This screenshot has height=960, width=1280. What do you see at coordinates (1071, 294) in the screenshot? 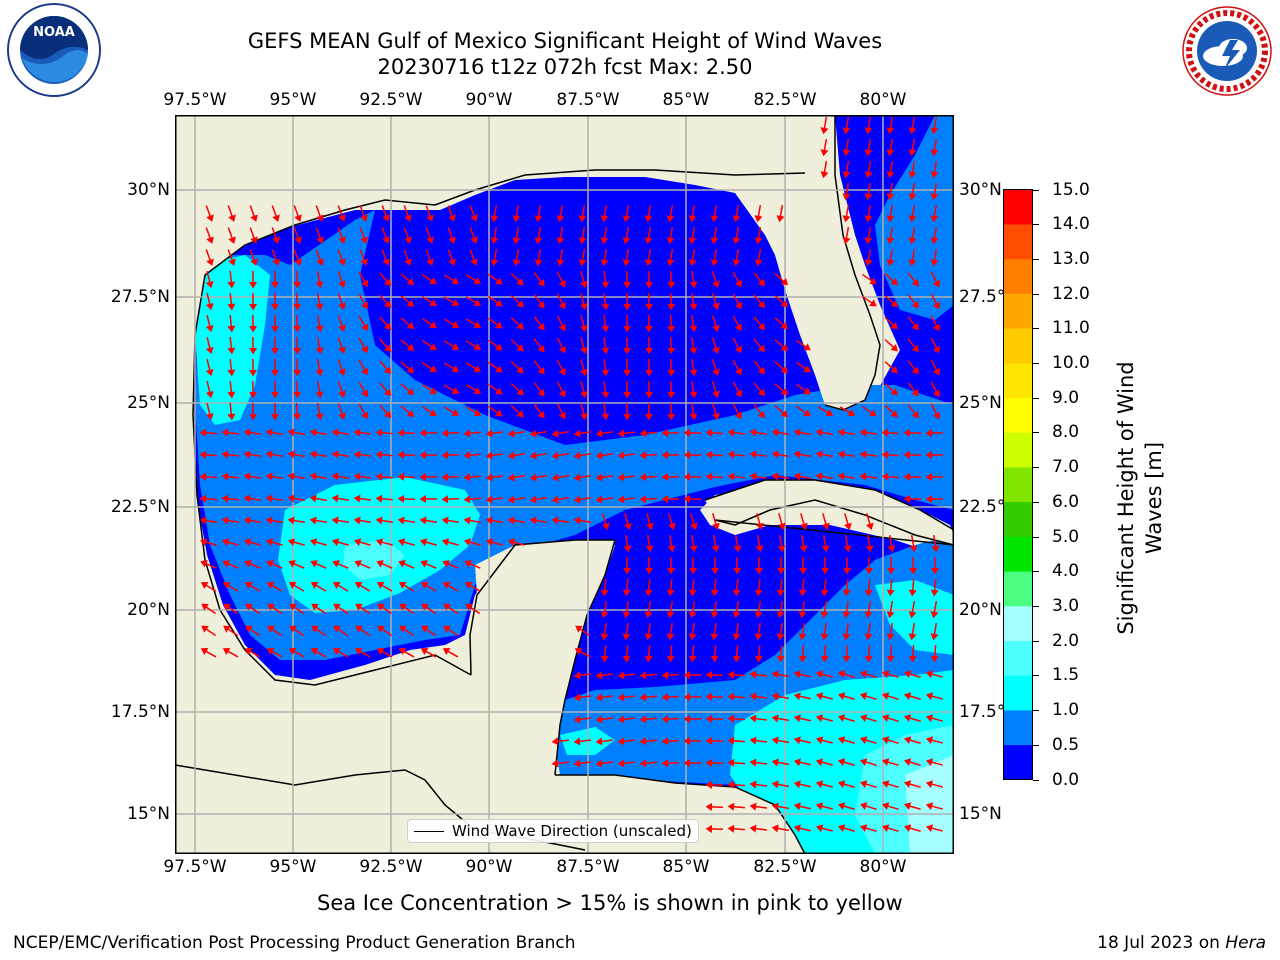
I see `colorbar-tick-label: 12.0` at bounding box center [1071, 294].